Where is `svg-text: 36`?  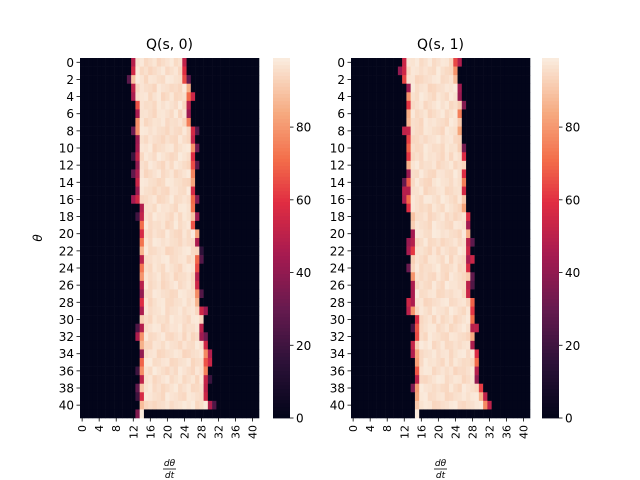 svg-text: 36 is located at coordinates (507, 432).